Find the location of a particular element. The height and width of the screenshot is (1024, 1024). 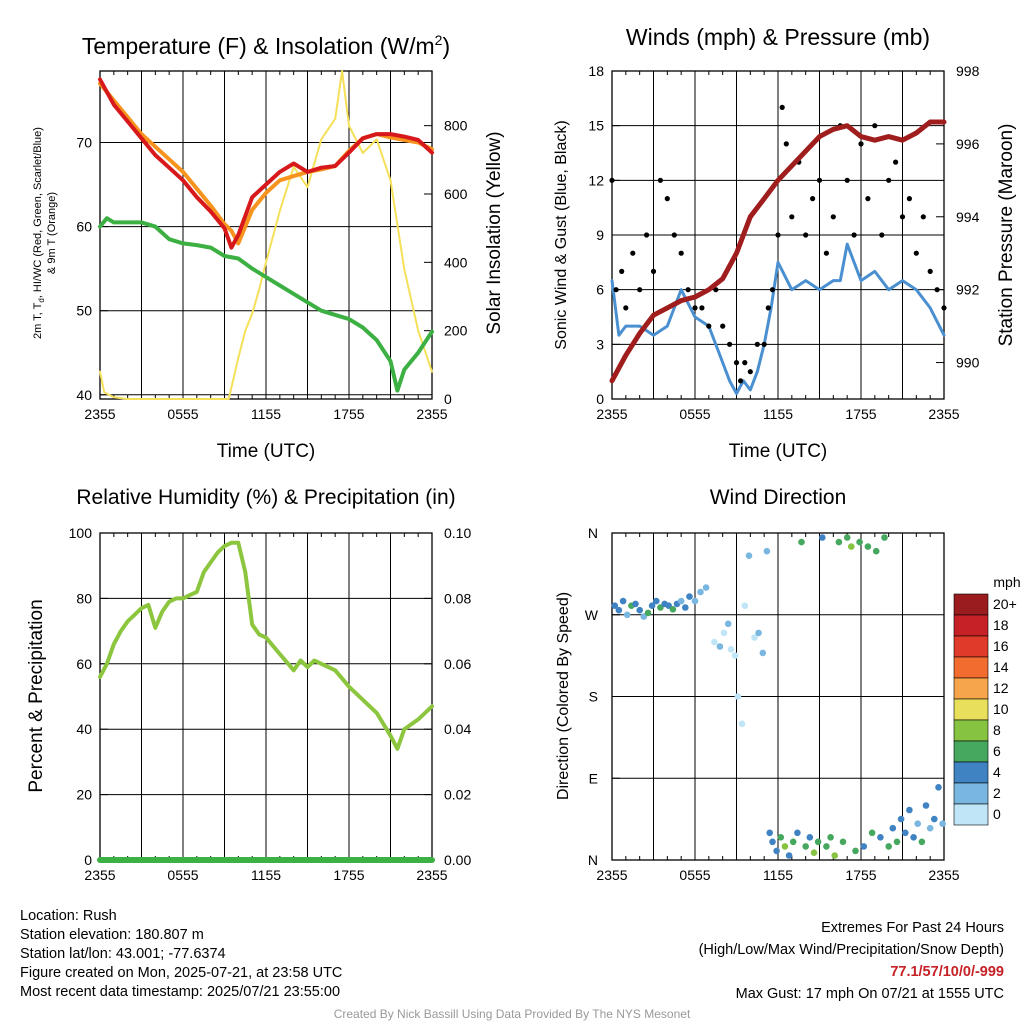

wind-y-tick-label: 0 is located at coordinates (600, 399).